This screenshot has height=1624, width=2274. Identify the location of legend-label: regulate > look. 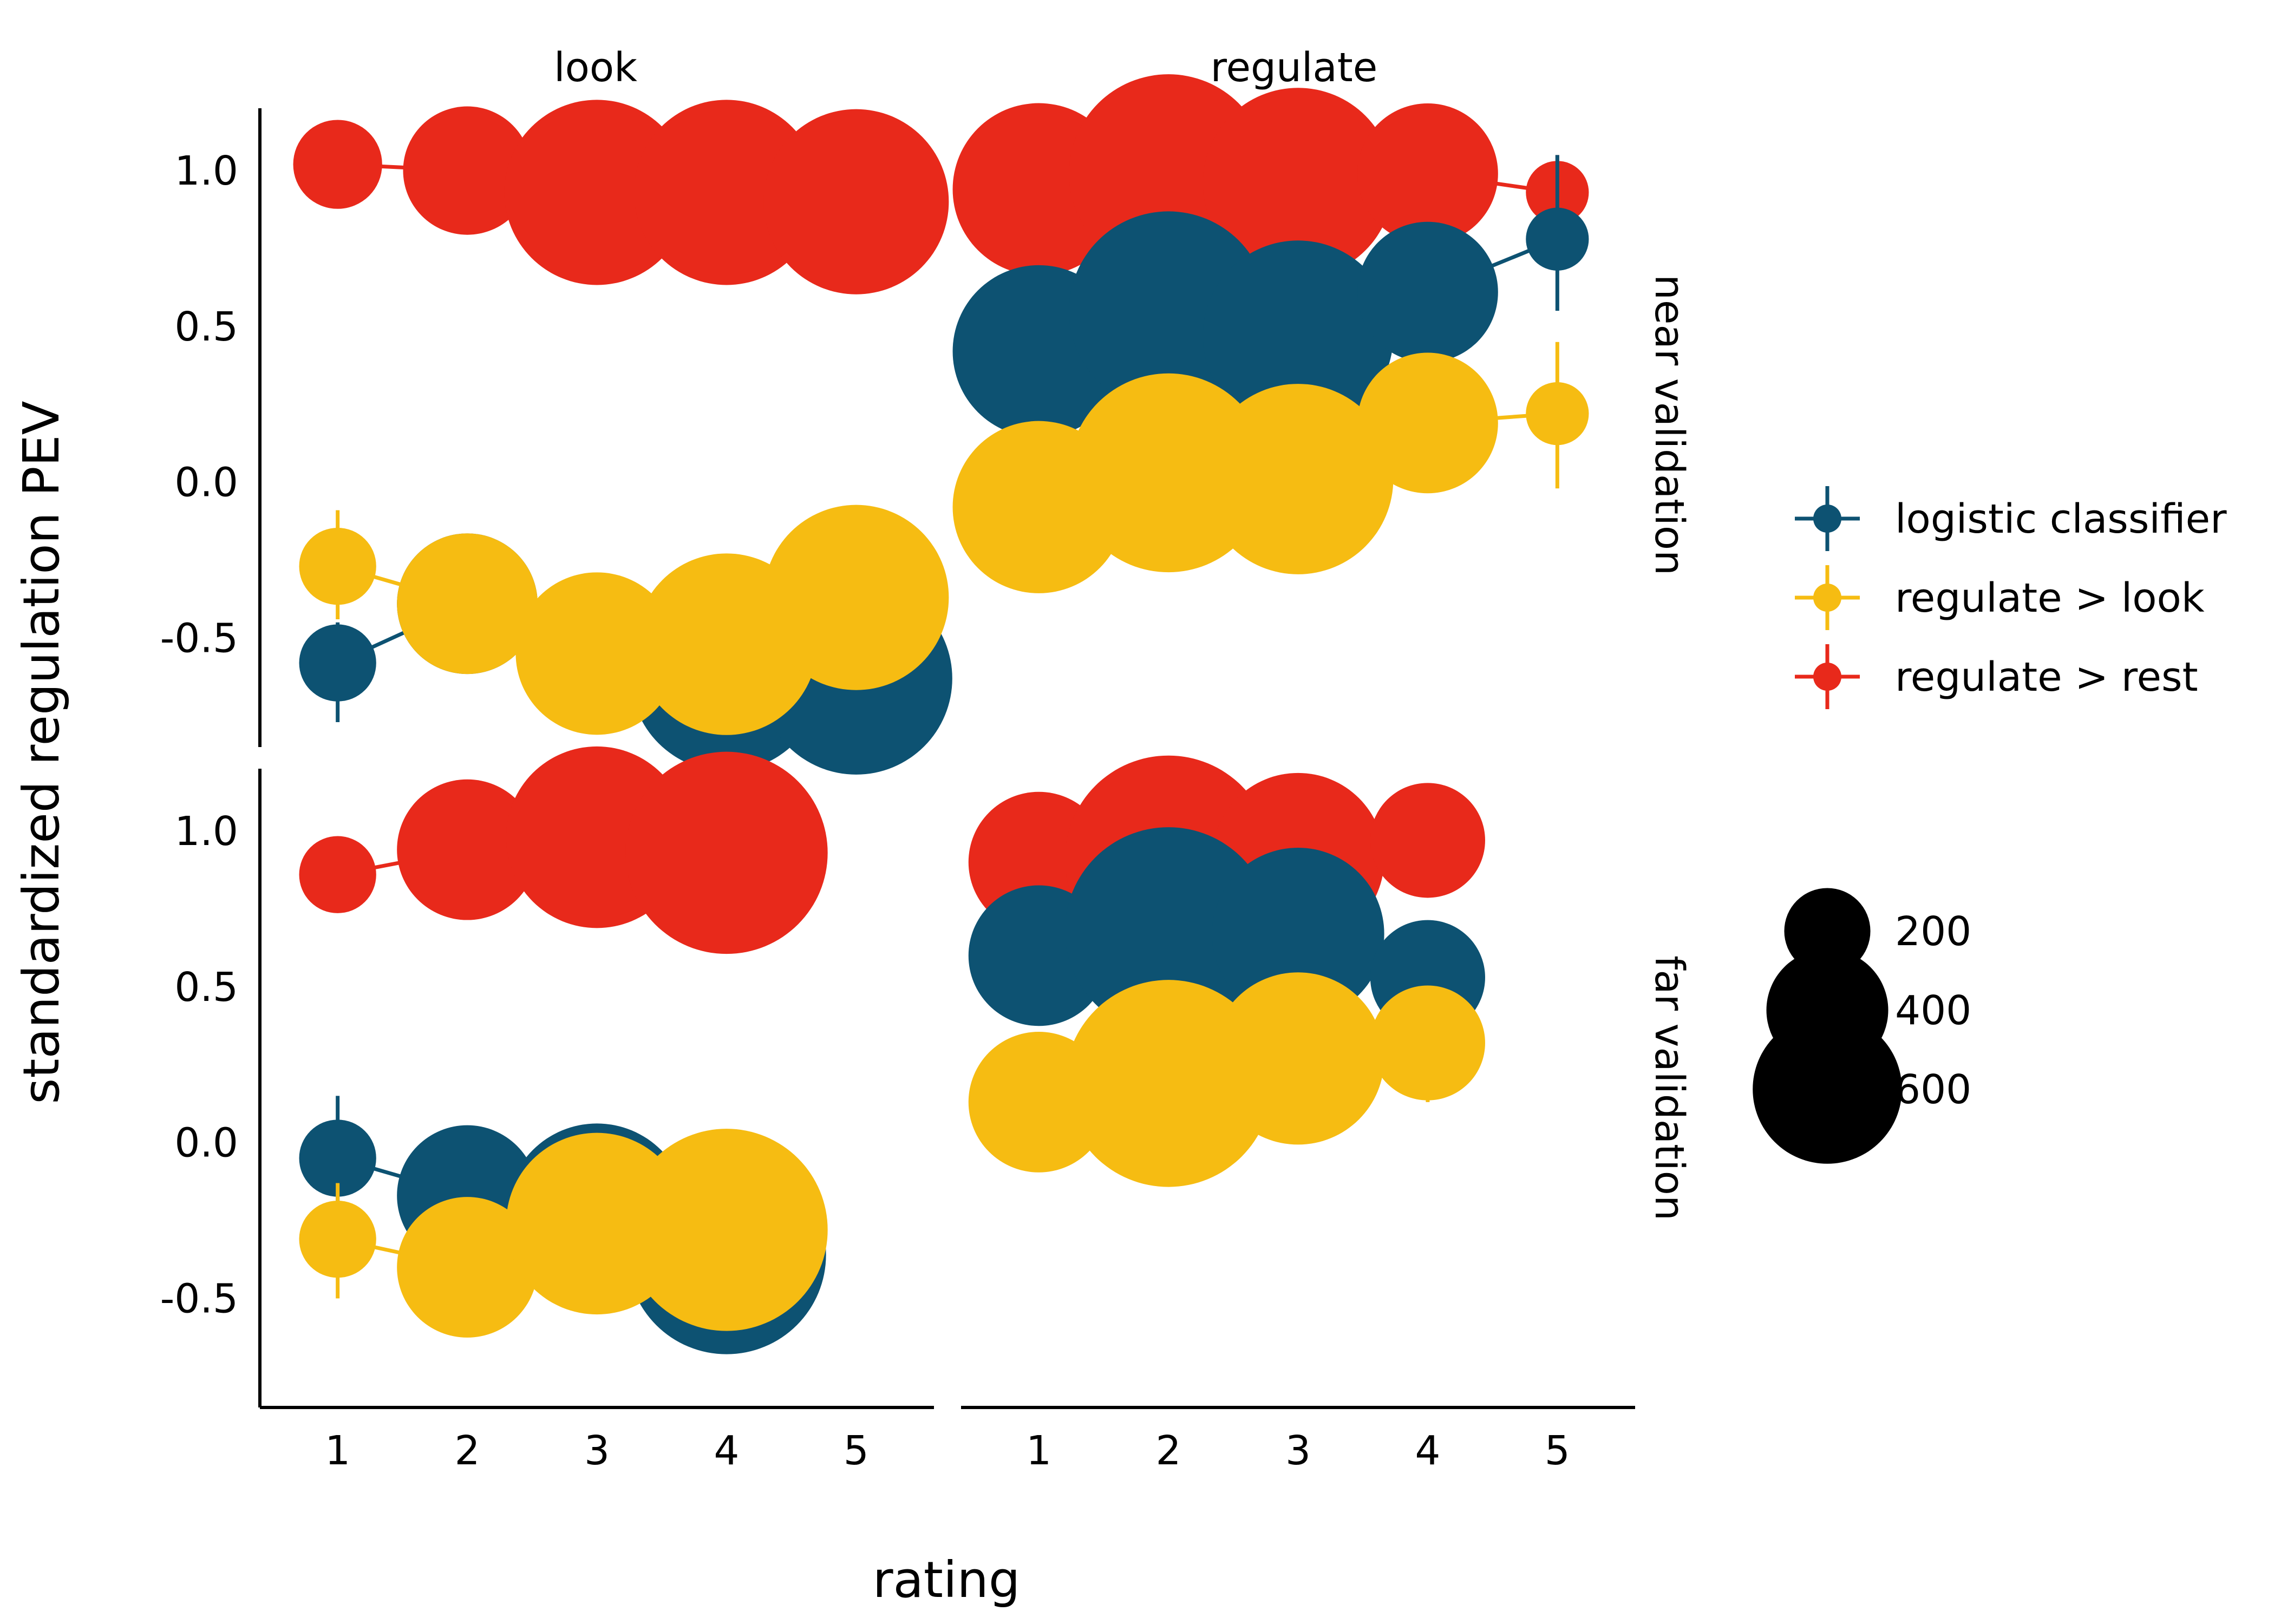
(2050, 598).